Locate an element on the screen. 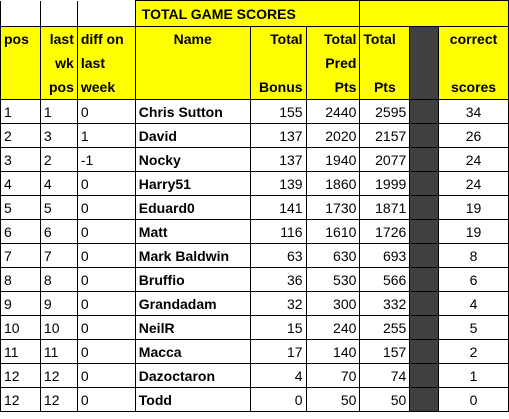 This screenshot has width=509, height=419. cell-last-wk-pos: 6 is located at coordinates (58, 231).